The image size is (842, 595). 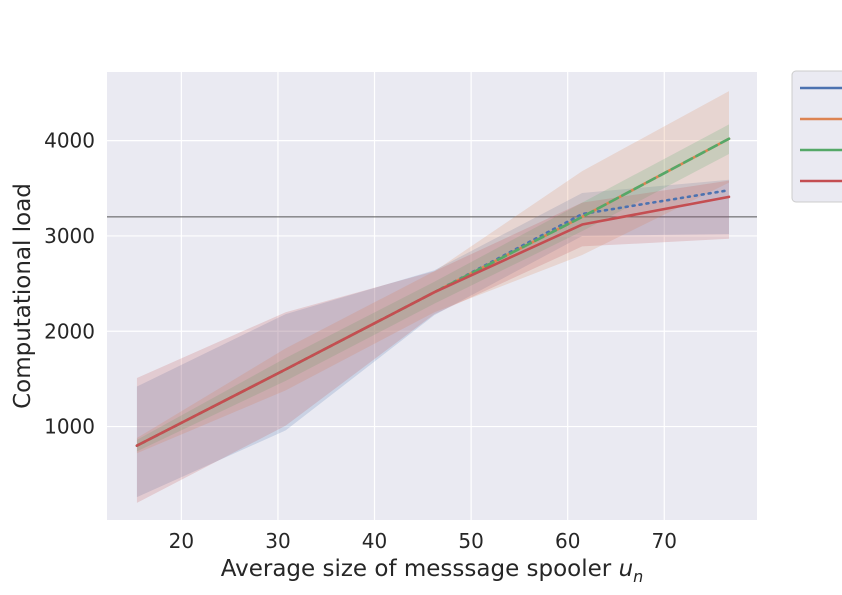 I want to click on y-tick-label: 2000, so click(x=69, y=331).